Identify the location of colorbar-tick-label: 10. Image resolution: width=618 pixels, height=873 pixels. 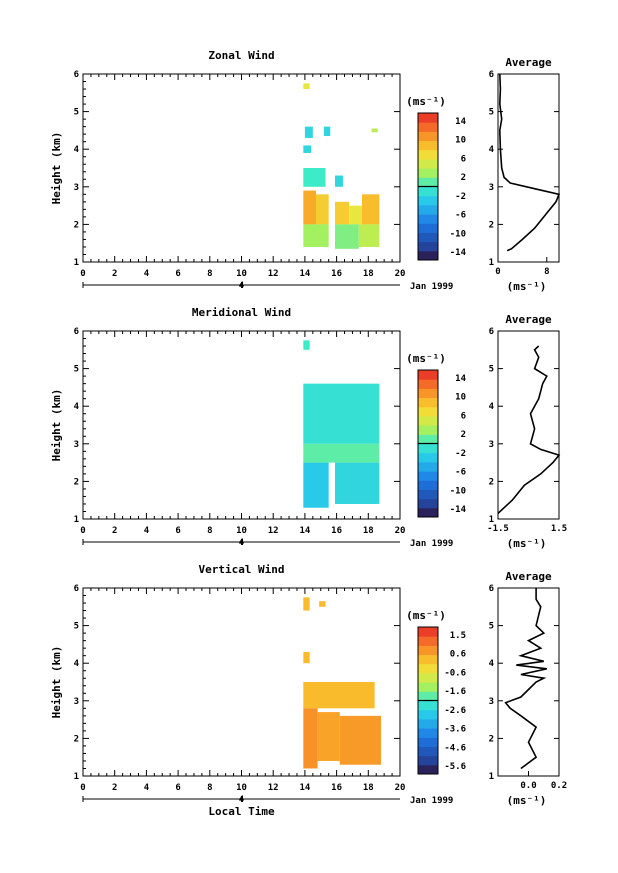
(460, 398).